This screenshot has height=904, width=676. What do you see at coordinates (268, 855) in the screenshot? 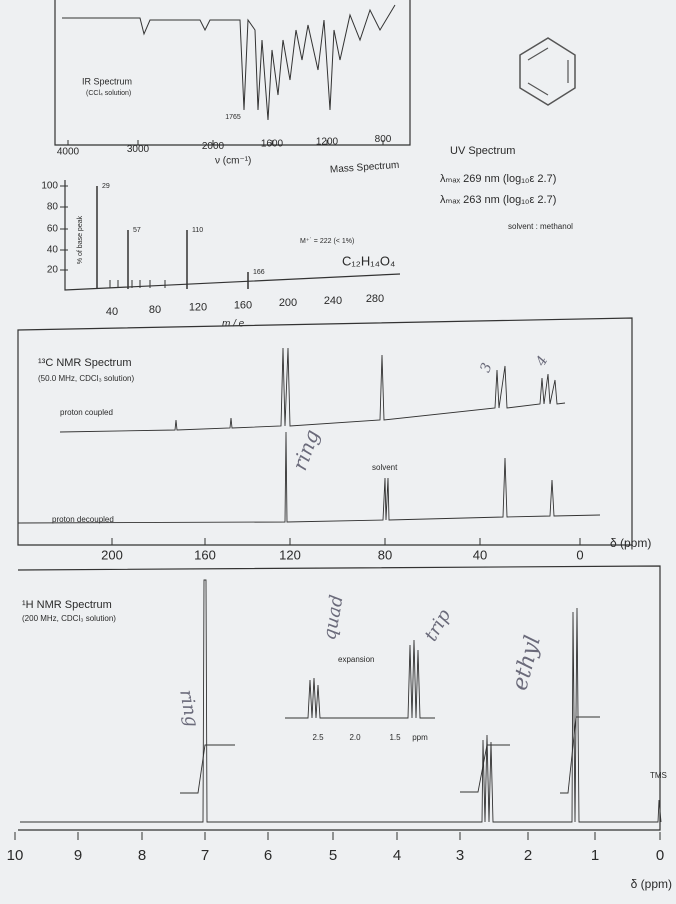
I see `x-tick-label: 6` at bounding box center [268, 855].